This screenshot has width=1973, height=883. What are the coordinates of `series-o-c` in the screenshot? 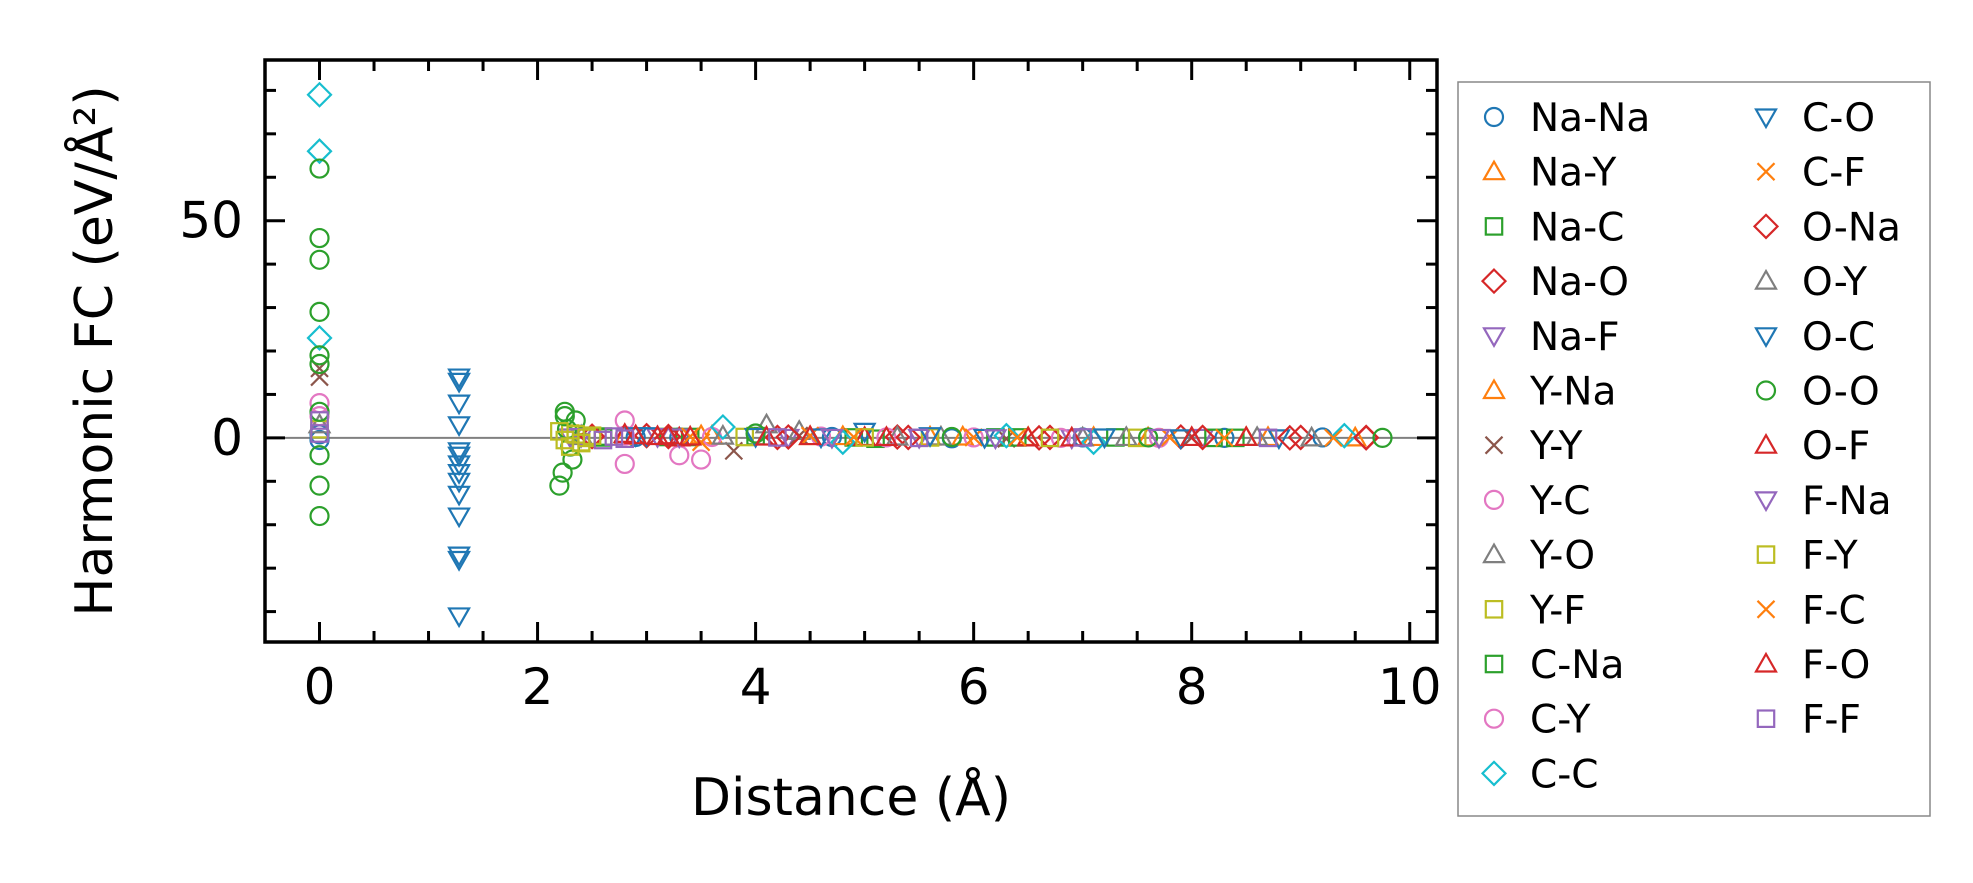 It's located at (820, 418).